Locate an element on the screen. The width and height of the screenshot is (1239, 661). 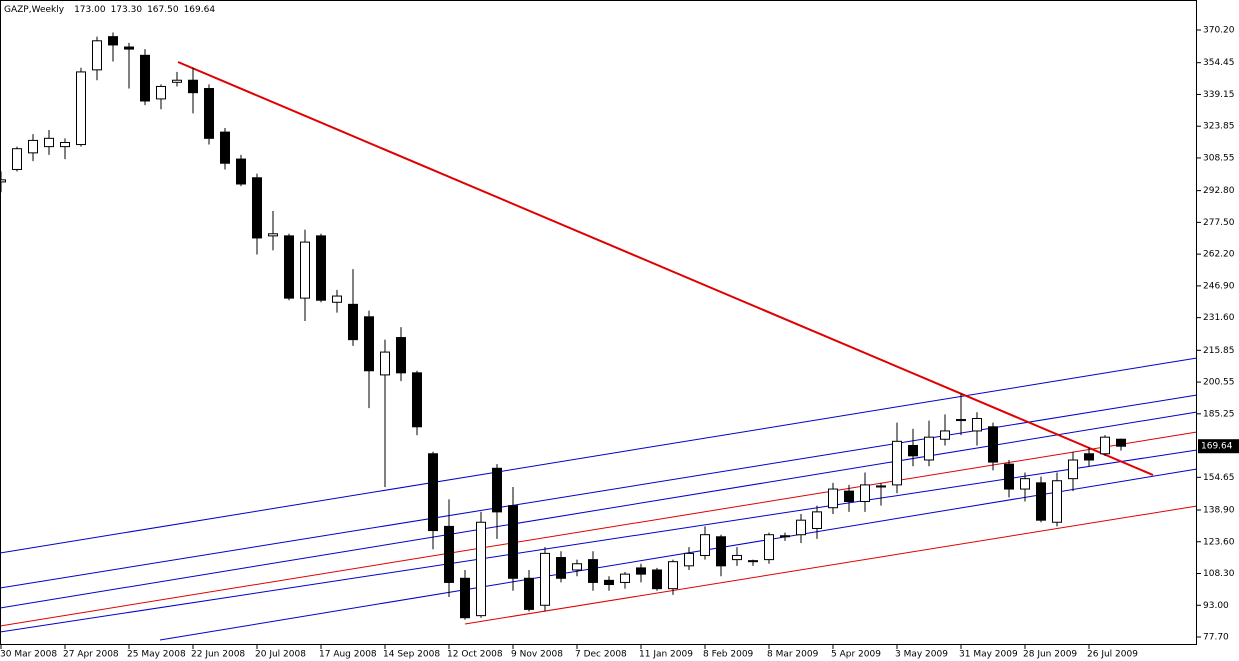
x-tick-label: 22 Jun 2008 is located at coordinates (218, 655).